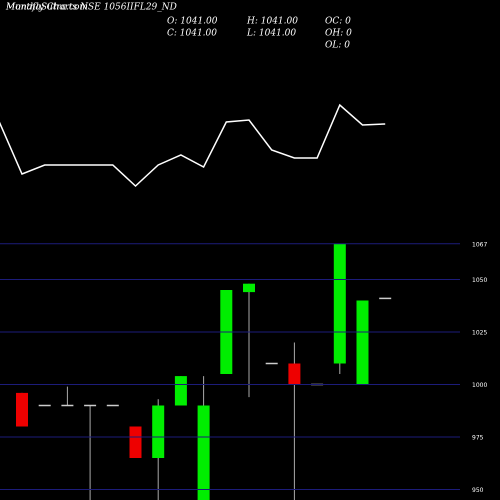  What do you see at coordinates (46, 8) in the screenshot?
I see `brand: MunafaSutra.com` at bounding box center [46, 8].